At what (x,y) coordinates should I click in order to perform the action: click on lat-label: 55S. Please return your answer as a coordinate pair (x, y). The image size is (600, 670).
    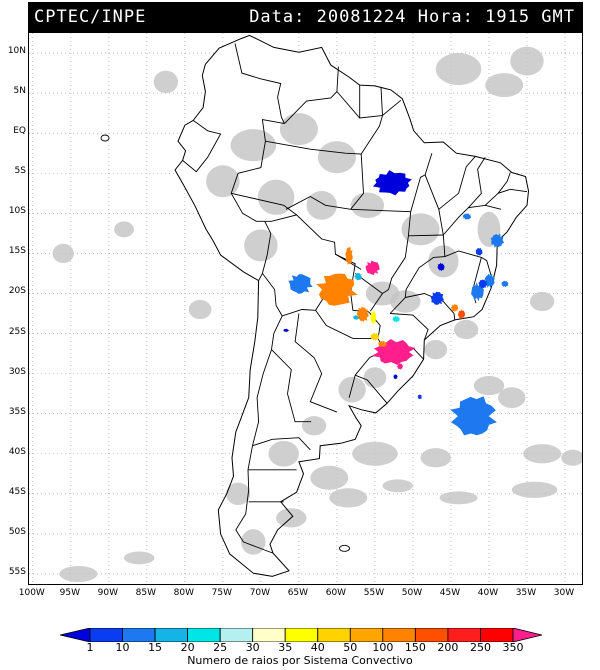
    Looking at the image, I should click on (17, 571).